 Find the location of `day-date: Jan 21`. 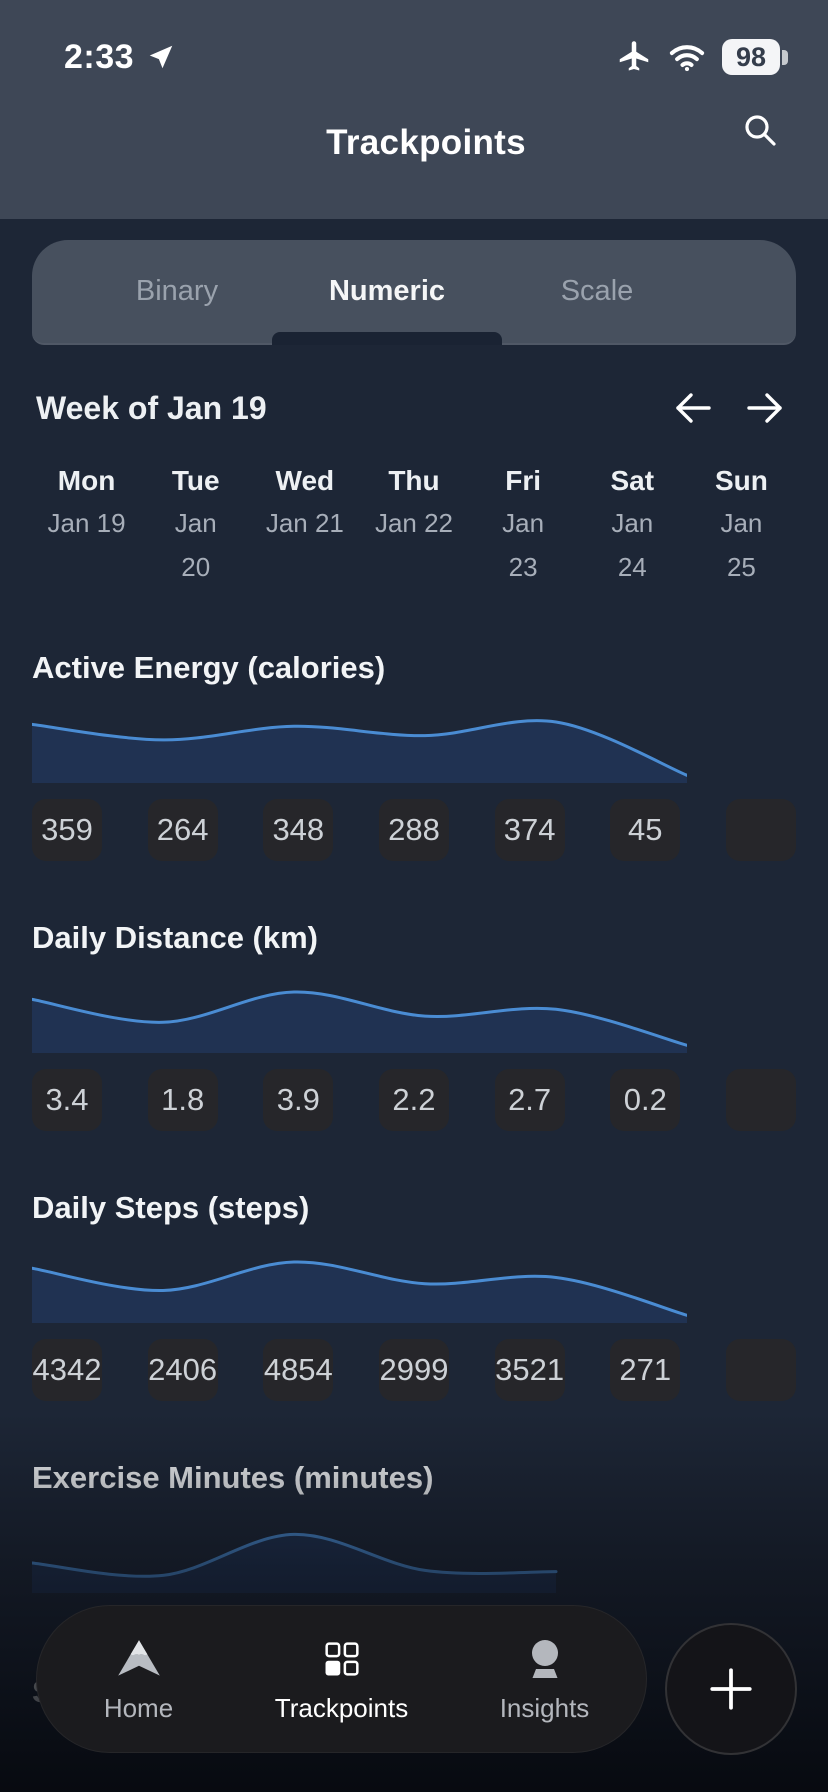

day-date: Jan 21 is located at coordinates (304, 523).